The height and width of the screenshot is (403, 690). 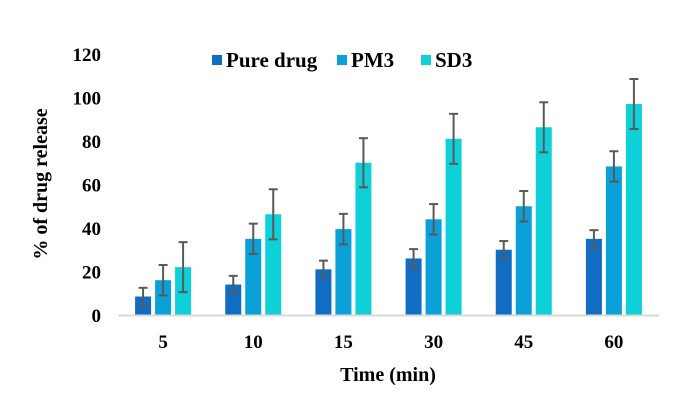 I want to click on x-axis-title: Time (min), so click(x=388, y=375).